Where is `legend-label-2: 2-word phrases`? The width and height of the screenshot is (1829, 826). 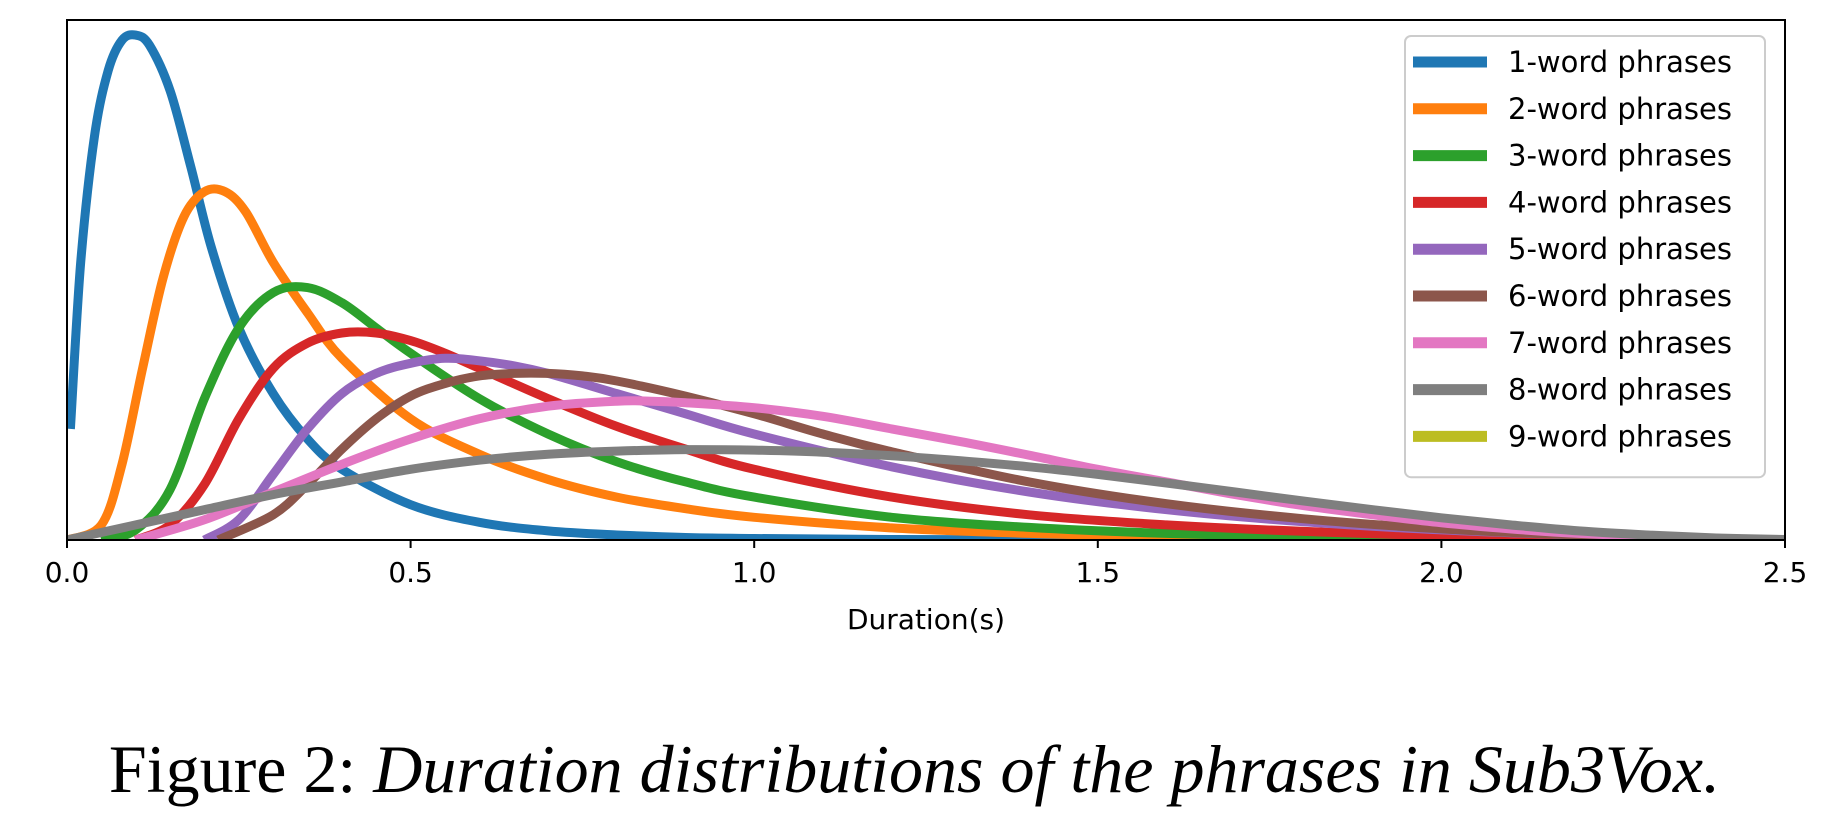 legend-label-2: 2-word phrases is located at coordinates (1620, 109).